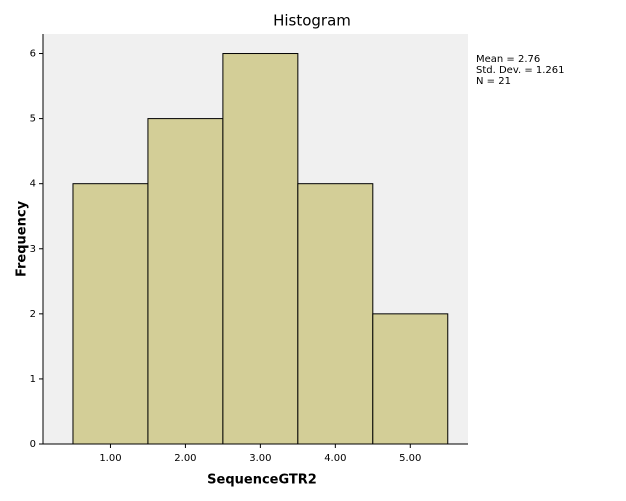 Image resolution: width=626 pixels, height=501 pixels. What do you see at coordinates (312, 21) in the screenshot?
I see `chart-title: Histogram` at bounding box center [312, 21].